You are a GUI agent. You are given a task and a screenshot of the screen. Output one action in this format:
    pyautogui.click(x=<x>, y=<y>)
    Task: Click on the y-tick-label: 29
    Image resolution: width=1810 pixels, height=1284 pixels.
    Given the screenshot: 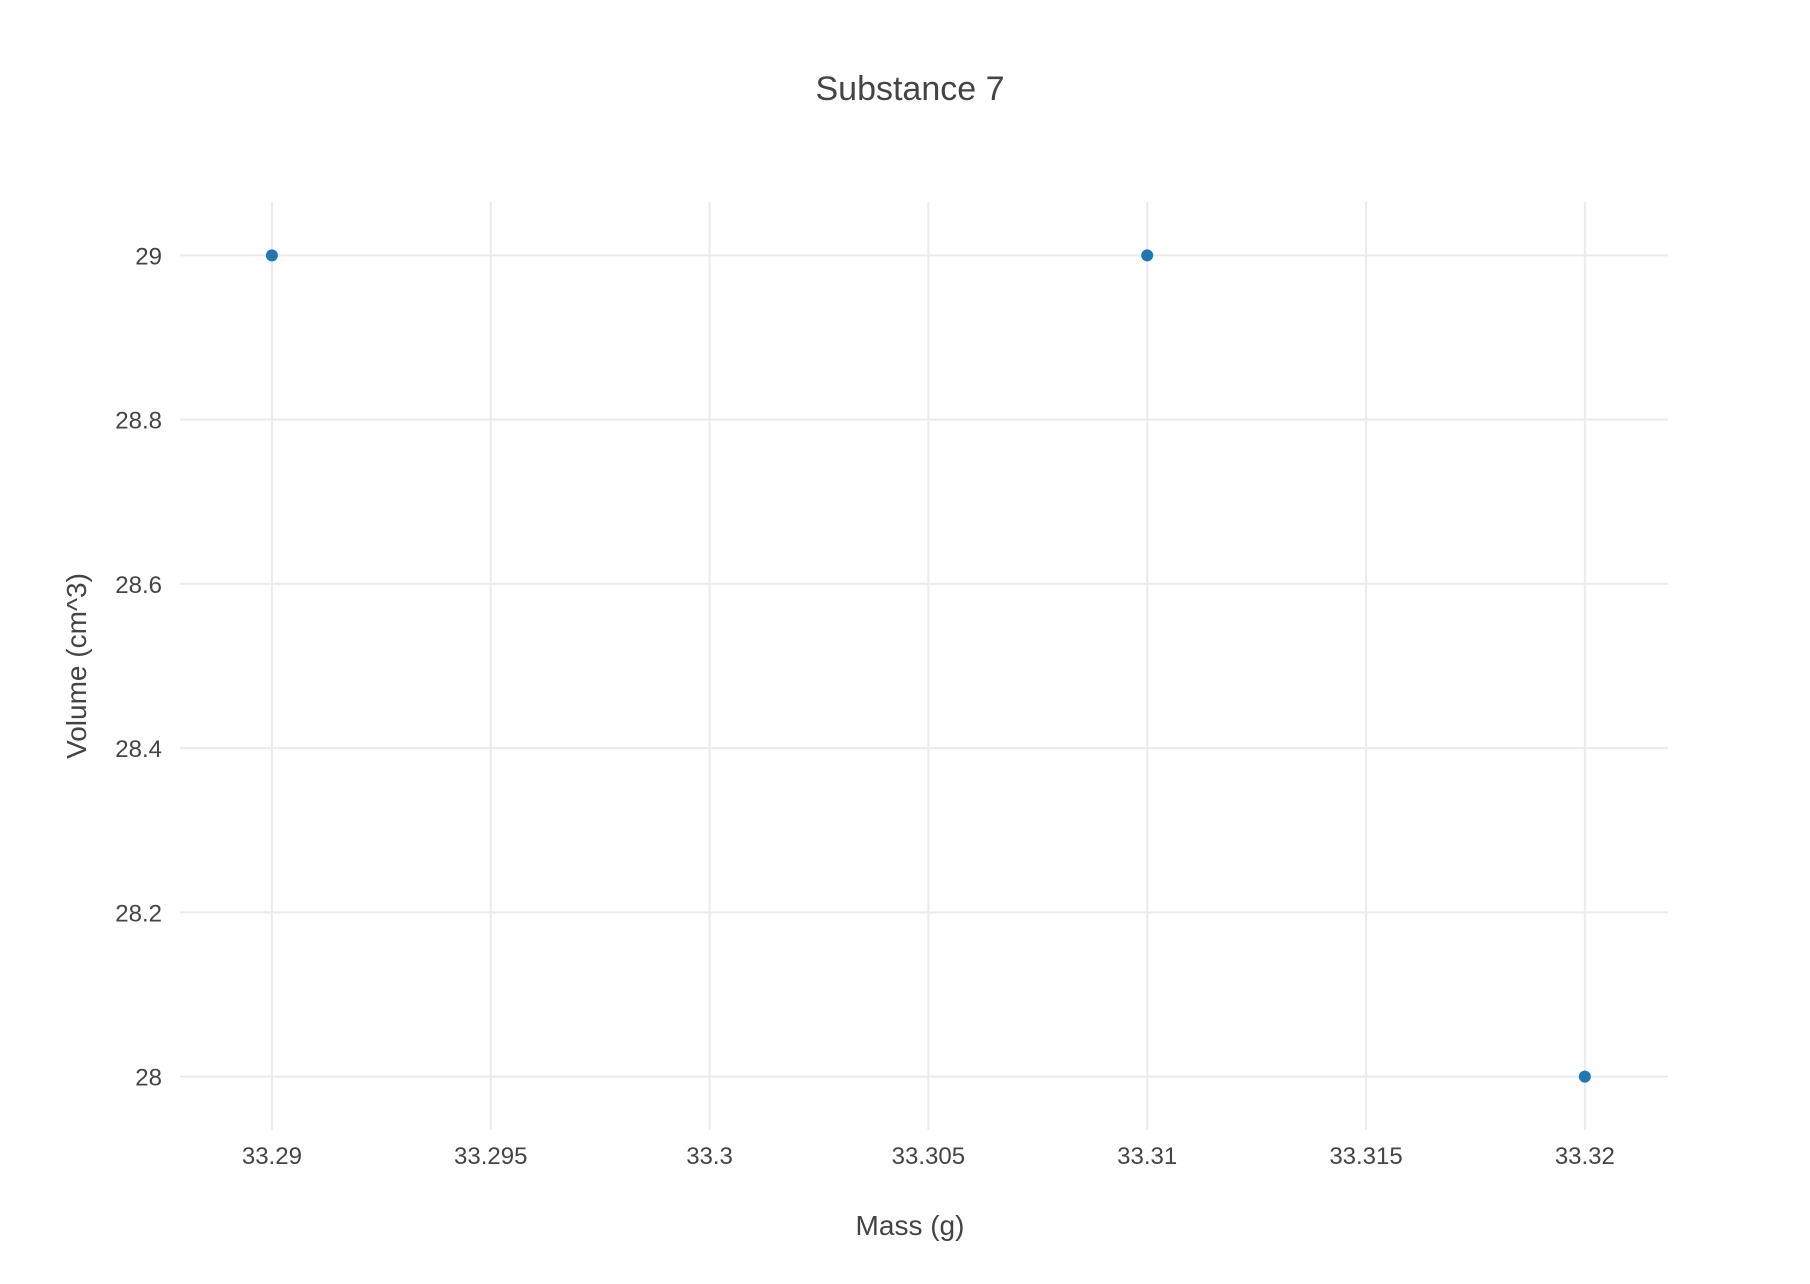 What is the action you would take?
    pyautogui.click(x=148, y=256)
    